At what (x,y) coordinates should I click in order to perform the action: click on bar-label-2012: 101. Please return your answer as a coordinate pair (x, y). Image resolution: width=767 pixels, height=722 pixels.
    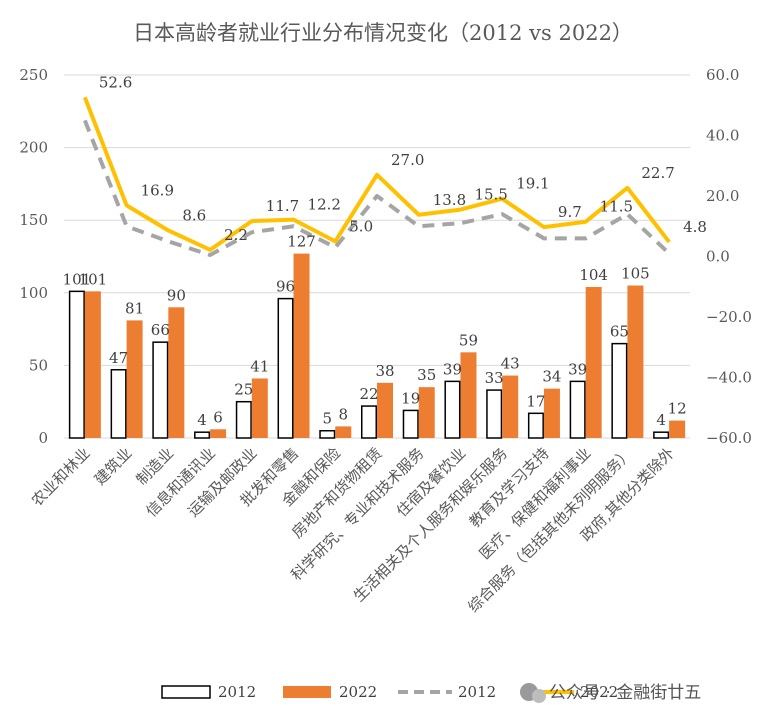
    Looking at the image, I should click on (77, 279).